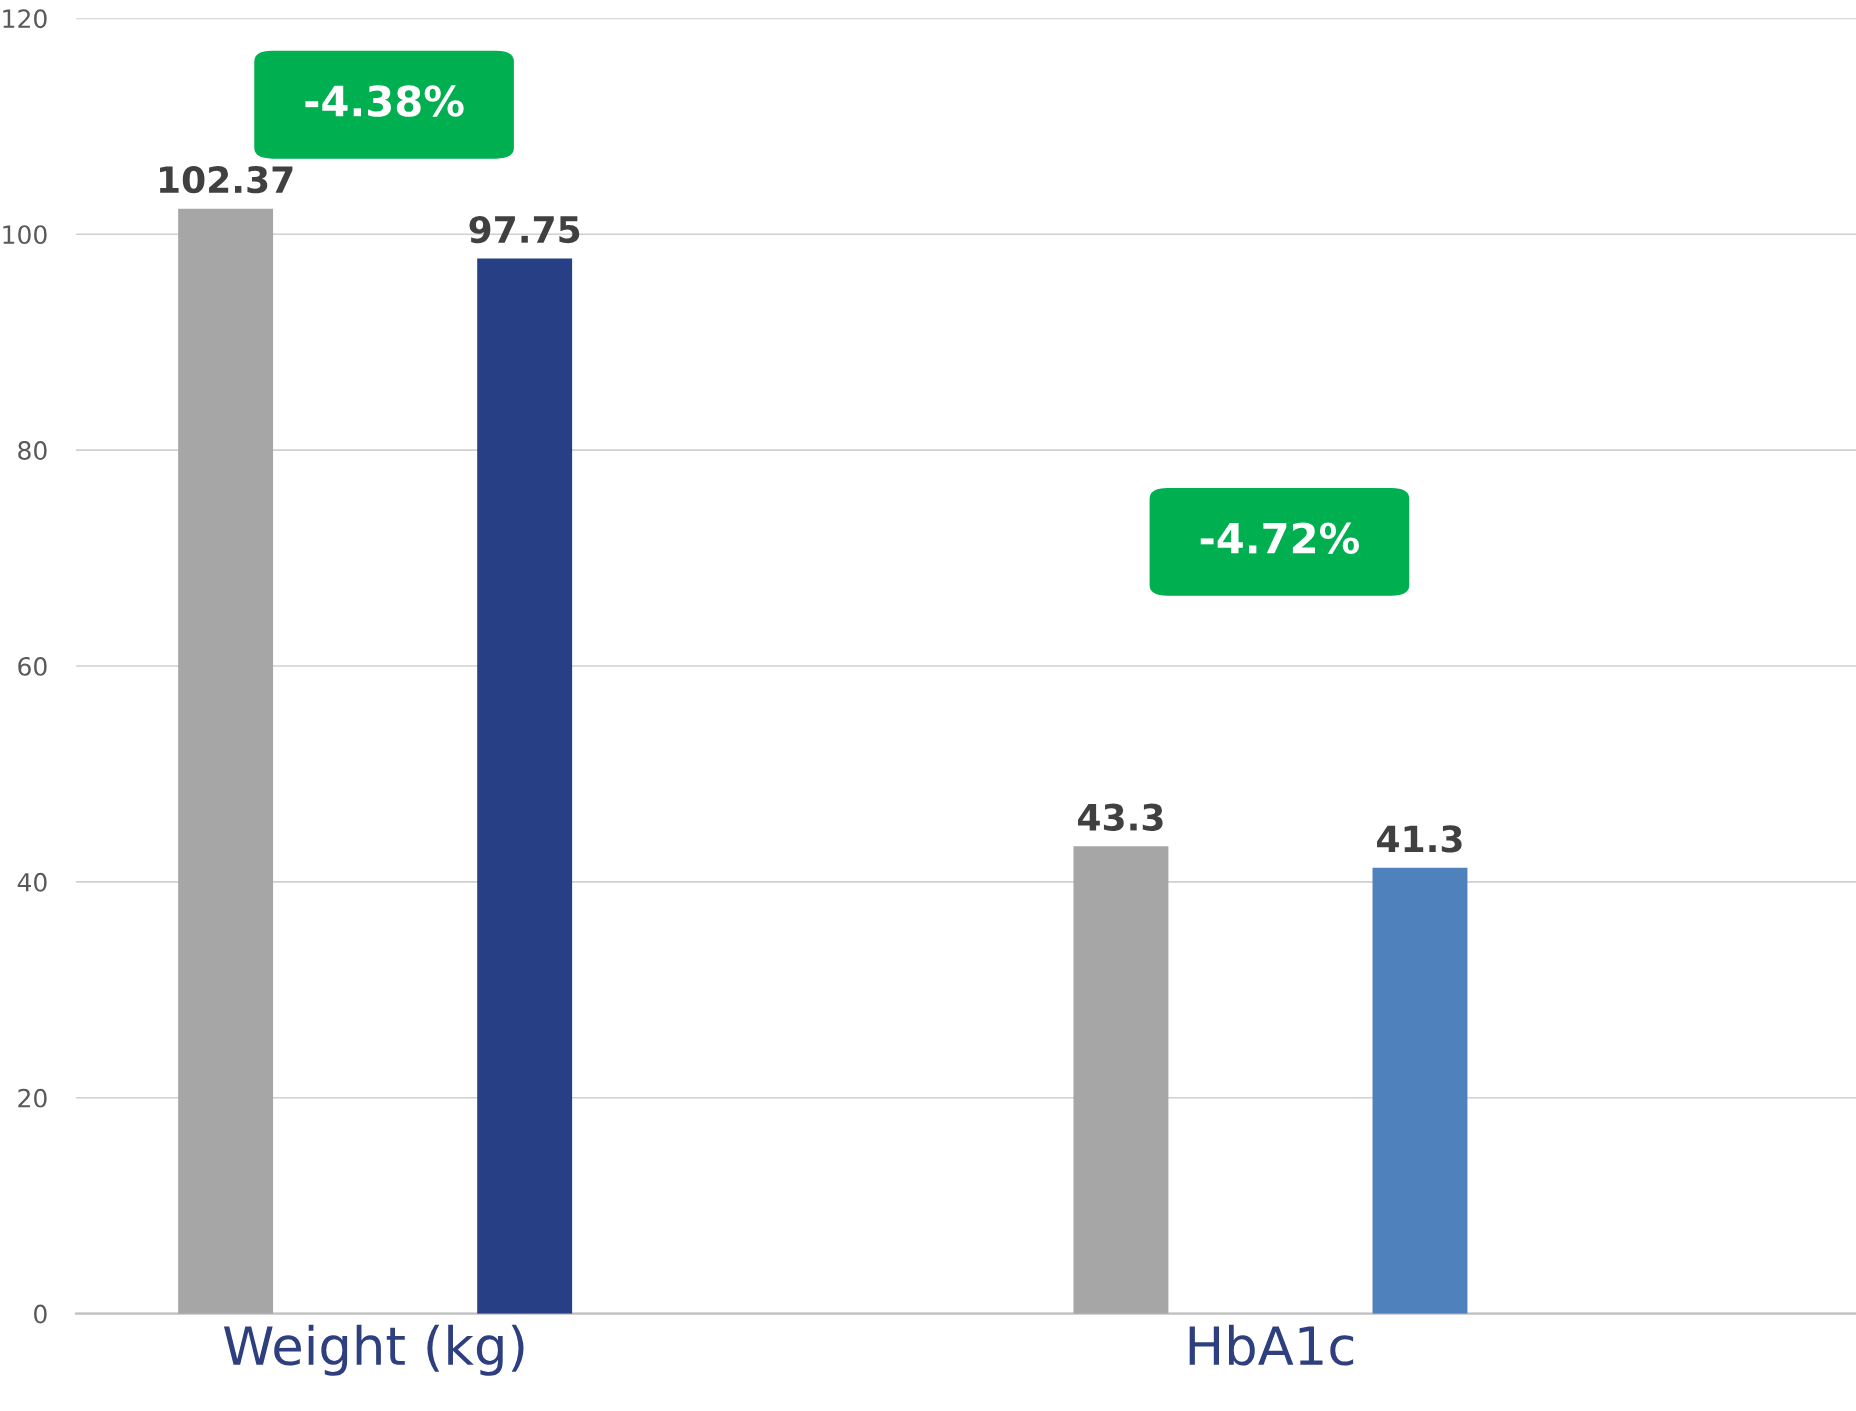 Image resolution: width=1856 pixels, height=1411 pixels. What do you see at coordinates (226, 180) in the screenshot?
I see `data-label: 102.37` at bounding box center [226, 180].